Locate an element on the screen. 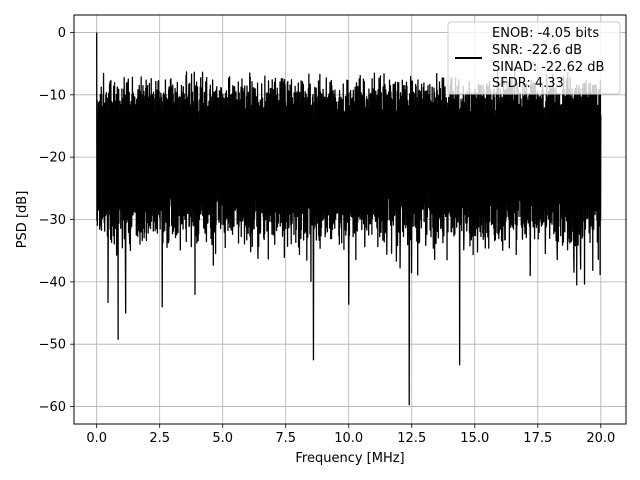 The height and width of the screenshot is (480, 640). x-tick-label: 2.5 is located at coordinates (159, 438).